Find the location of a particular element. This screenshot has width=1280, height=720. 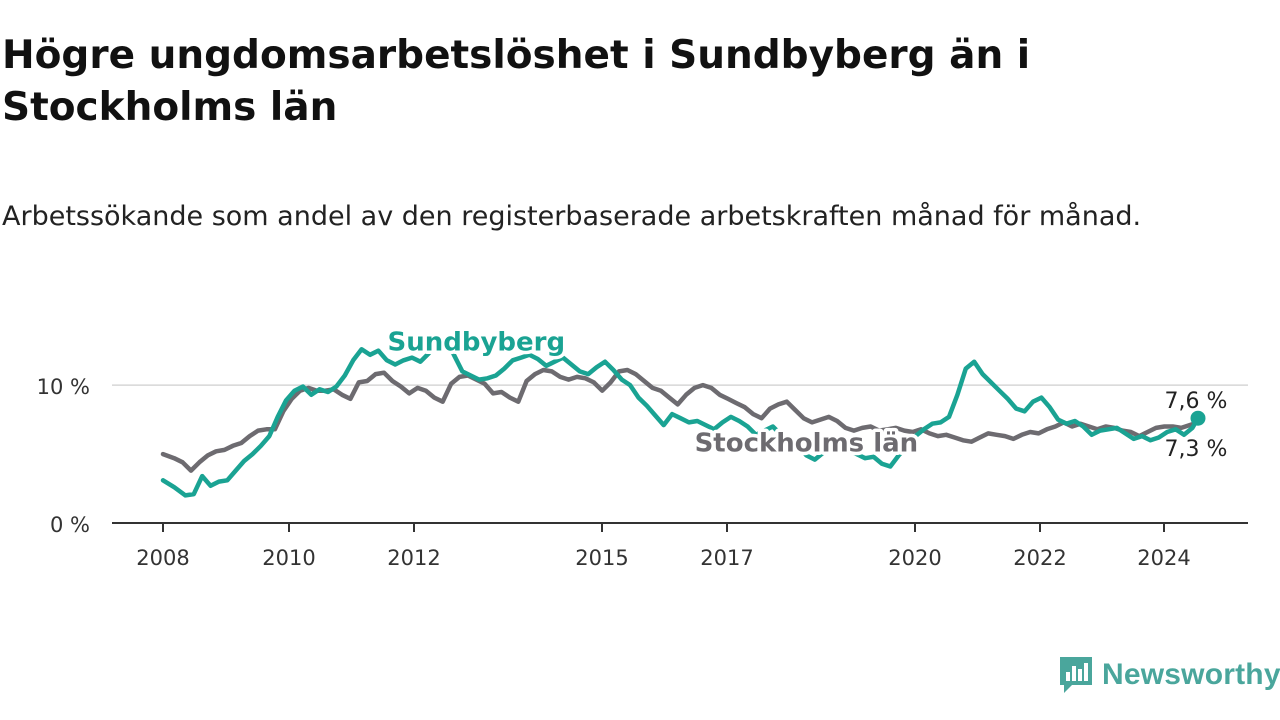

x-tick-label-2024: 2024 is located at coordinates (1163, 558).